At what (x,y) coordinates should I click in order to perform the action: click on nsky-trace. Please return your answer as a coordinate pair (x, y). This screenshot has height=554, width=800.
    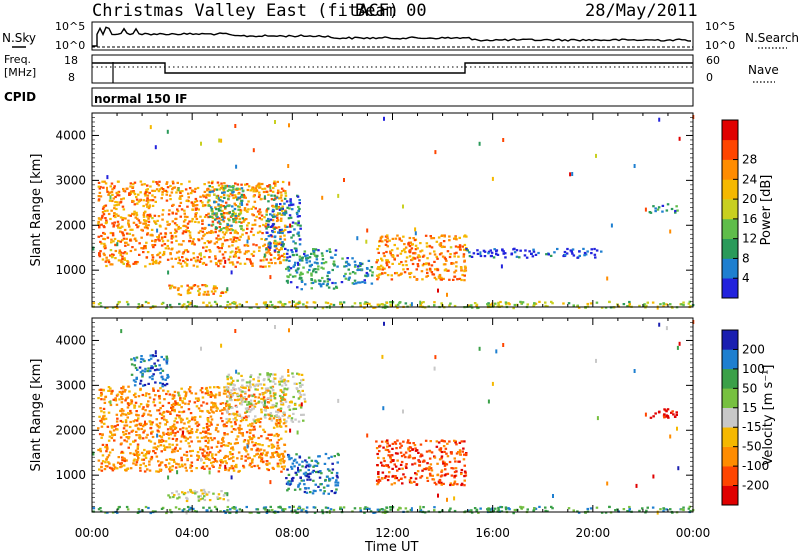
    Looking at the image, I should click on (392, 36).